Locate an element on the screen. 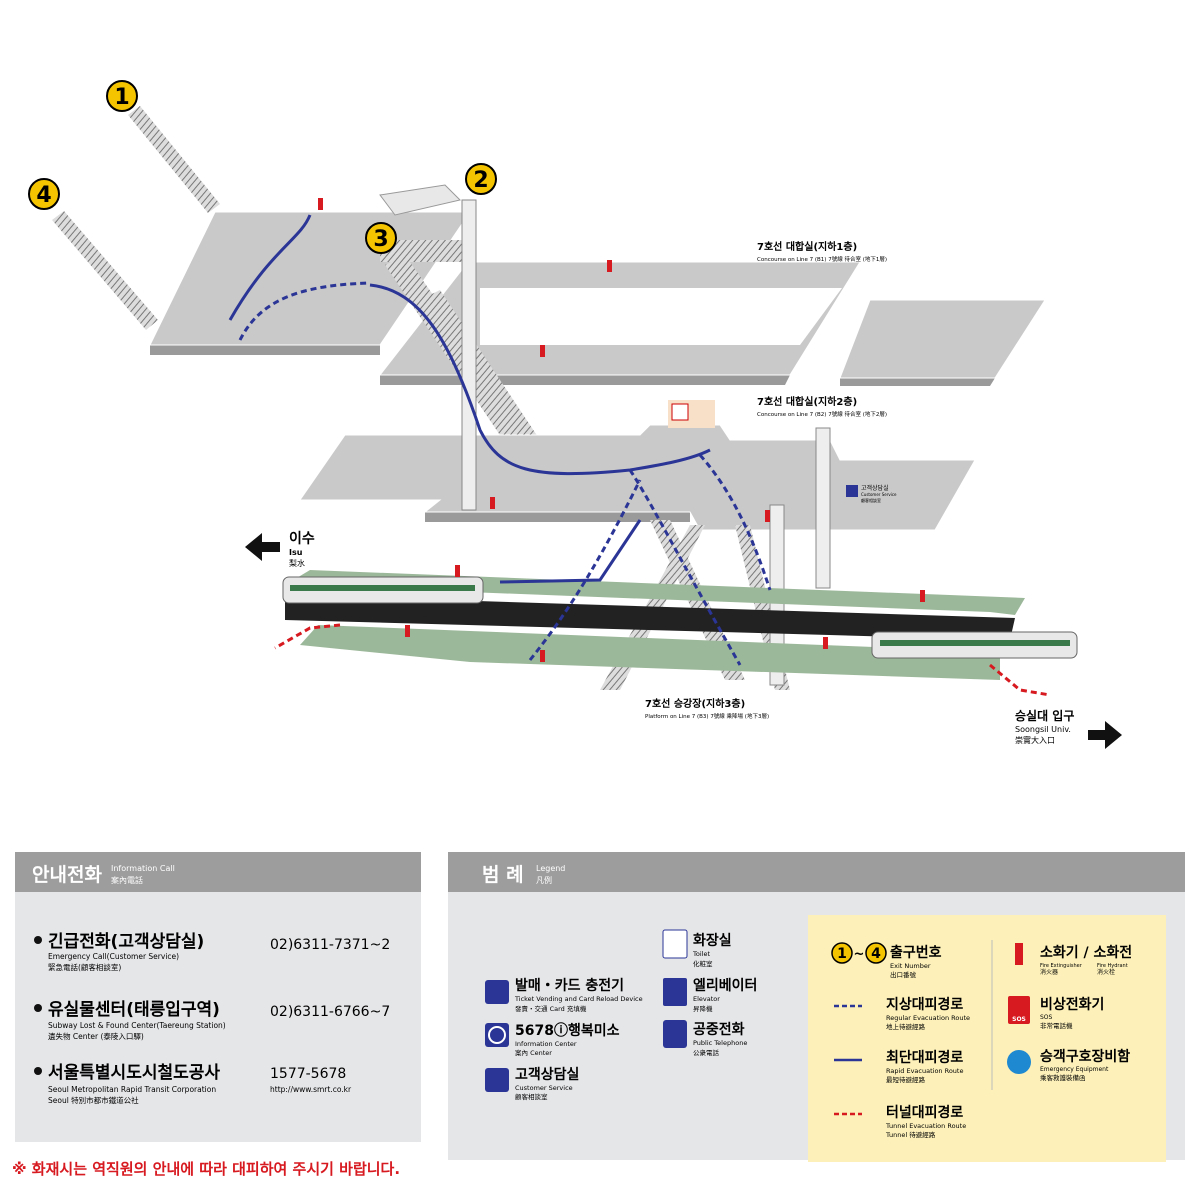 This screenshot has width=1200, height=1204. contact-hanja: Seoul 特別市都市鐵道公社 is located at coordinates (93, 1100).